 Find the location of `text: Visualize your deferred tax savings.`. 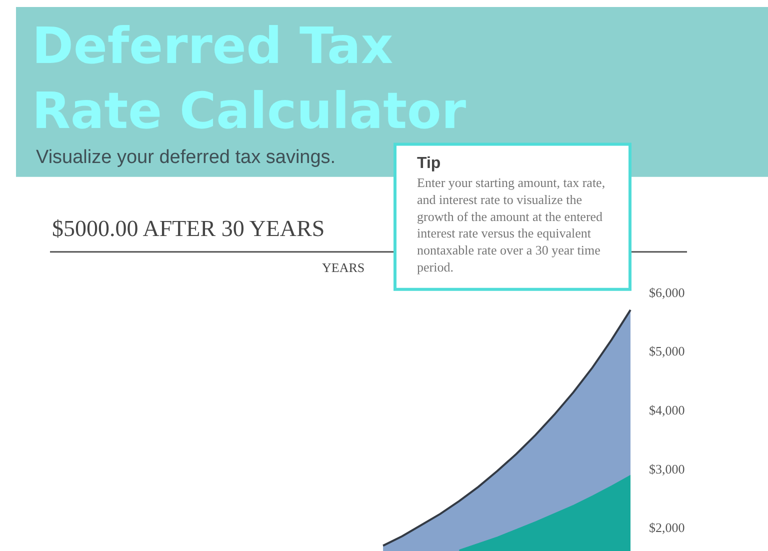

text: Visualize your deferred tax savings. is located at coordinates (186, 157).